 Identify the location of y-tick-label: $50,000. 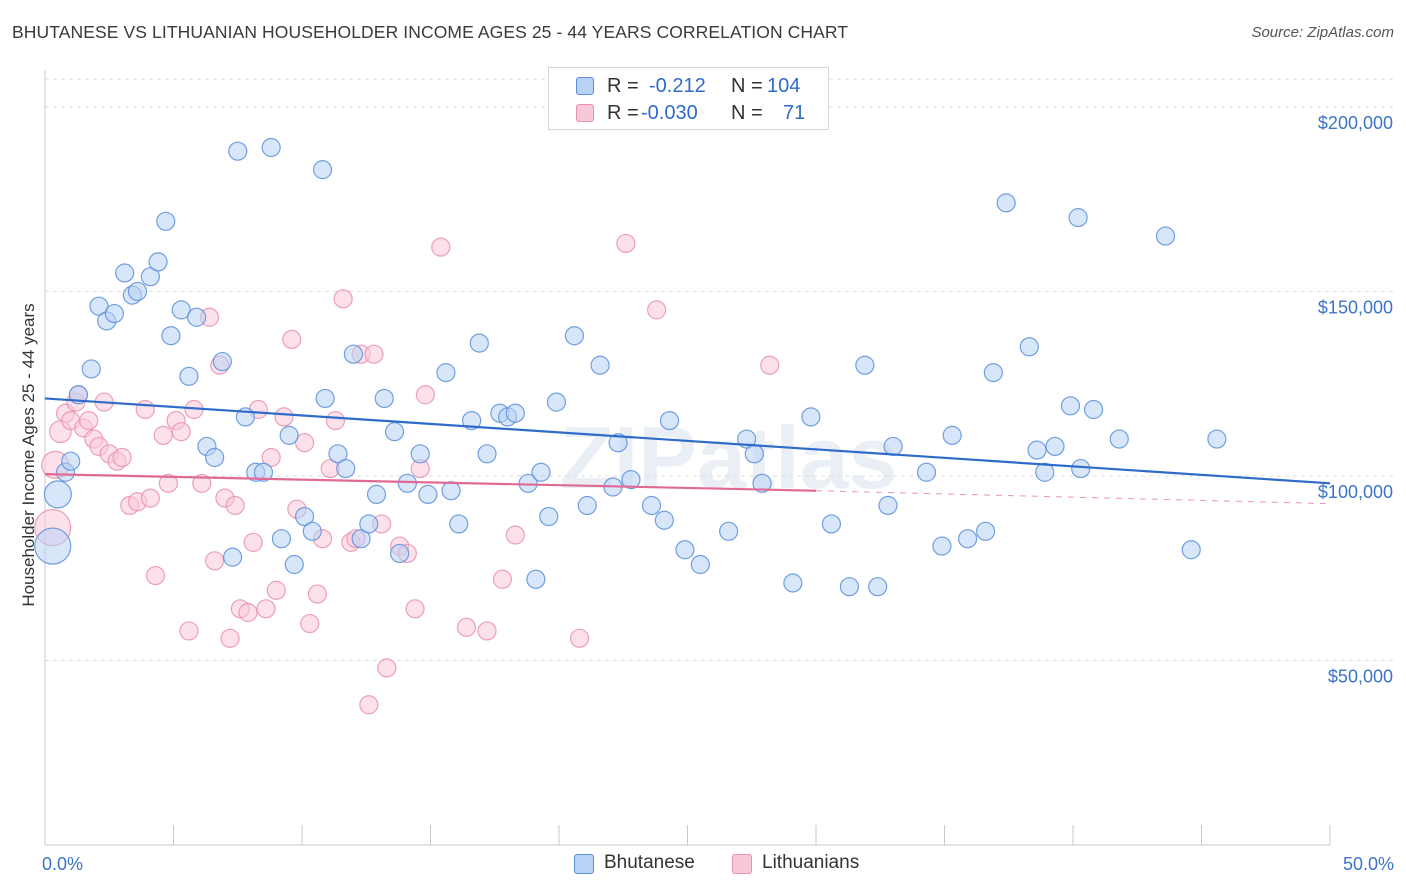
(1360, 676).